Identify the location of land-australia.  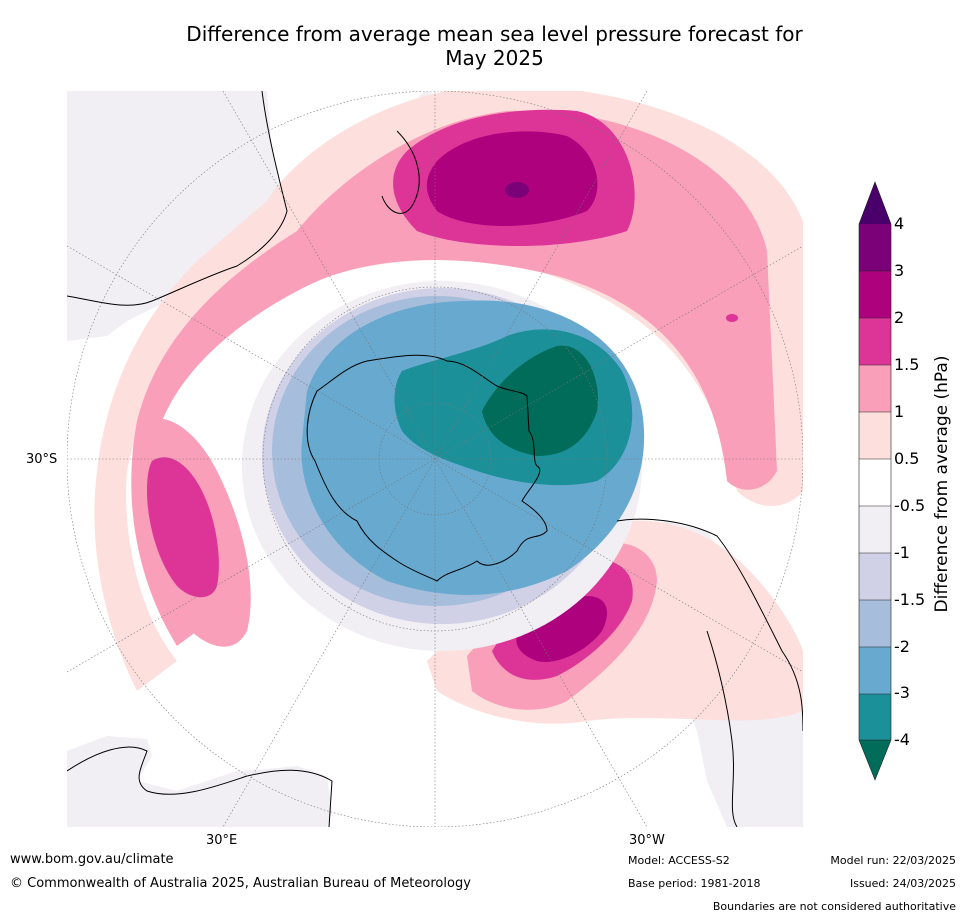
(199, 781).